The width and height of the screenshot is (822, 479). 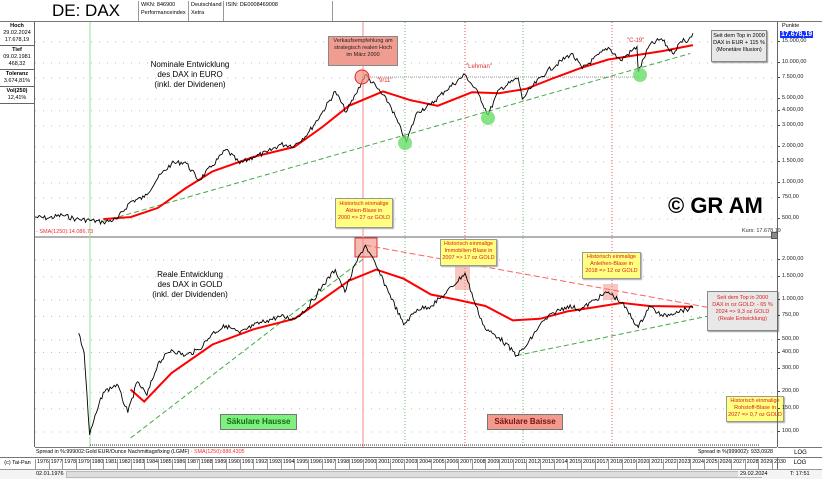 I want to click on year-tick-label: 2003, so click(x=410, y=464).